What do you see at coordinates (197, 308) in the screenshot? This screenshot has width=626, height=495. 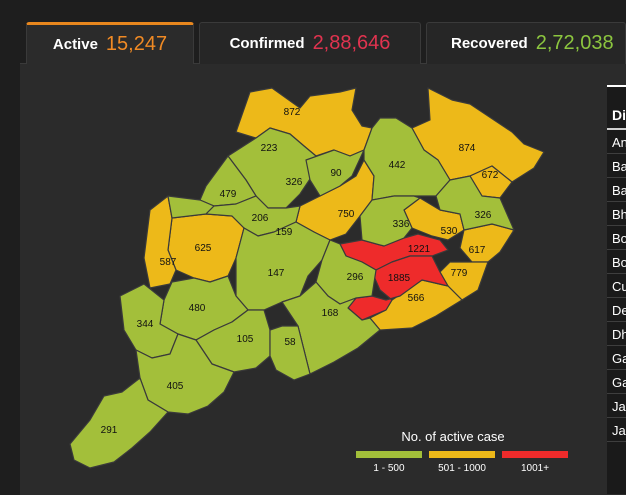 I see `district-value: 480` at bounding box center [197, 308].